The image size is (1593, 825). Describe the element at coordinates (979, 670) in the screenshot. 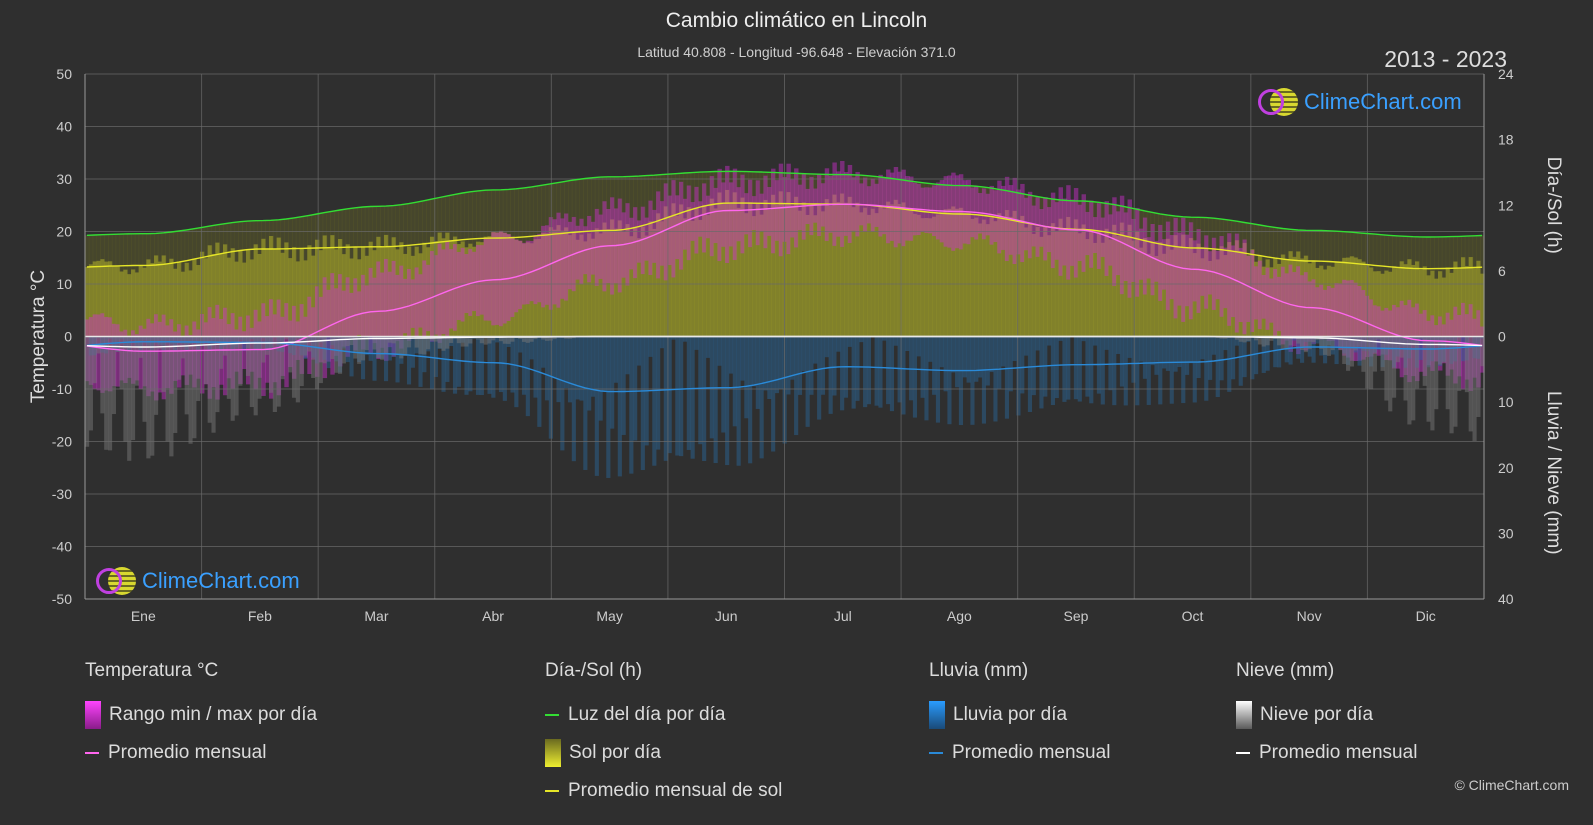

I see `legend-header: Lluvia (mm)` at that location.